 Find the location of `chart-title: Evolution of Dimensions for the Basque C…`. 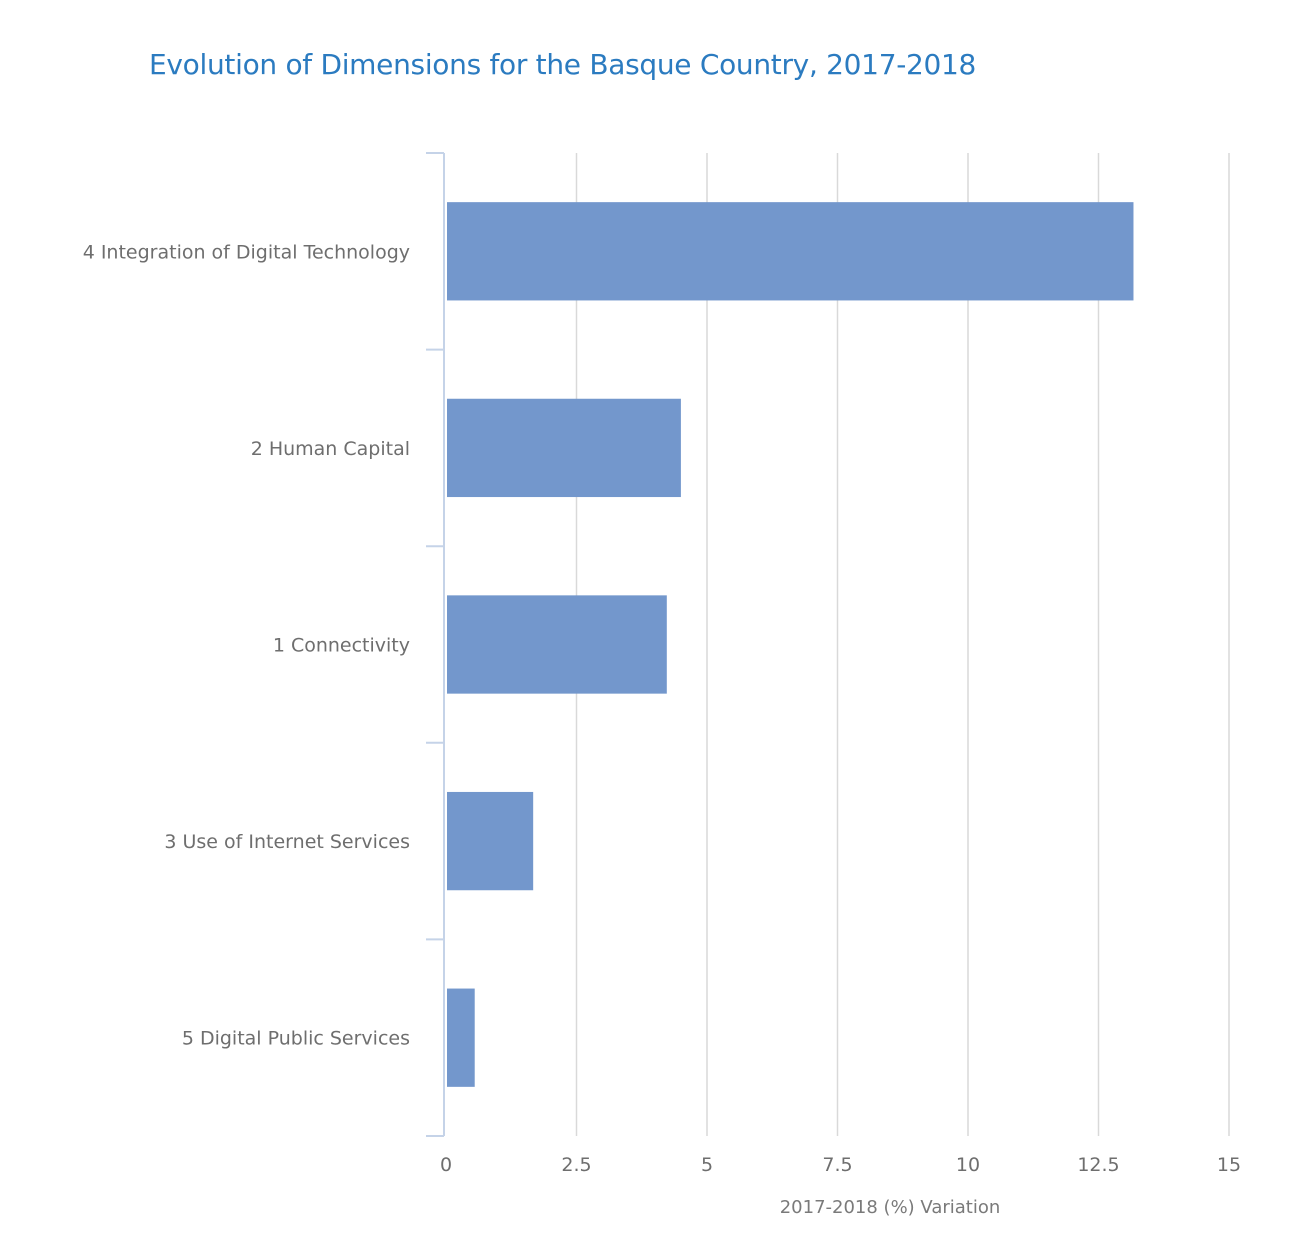

chart-title: Evolution of Dimensions for the Basque C… is located at coordinates (563, 64).